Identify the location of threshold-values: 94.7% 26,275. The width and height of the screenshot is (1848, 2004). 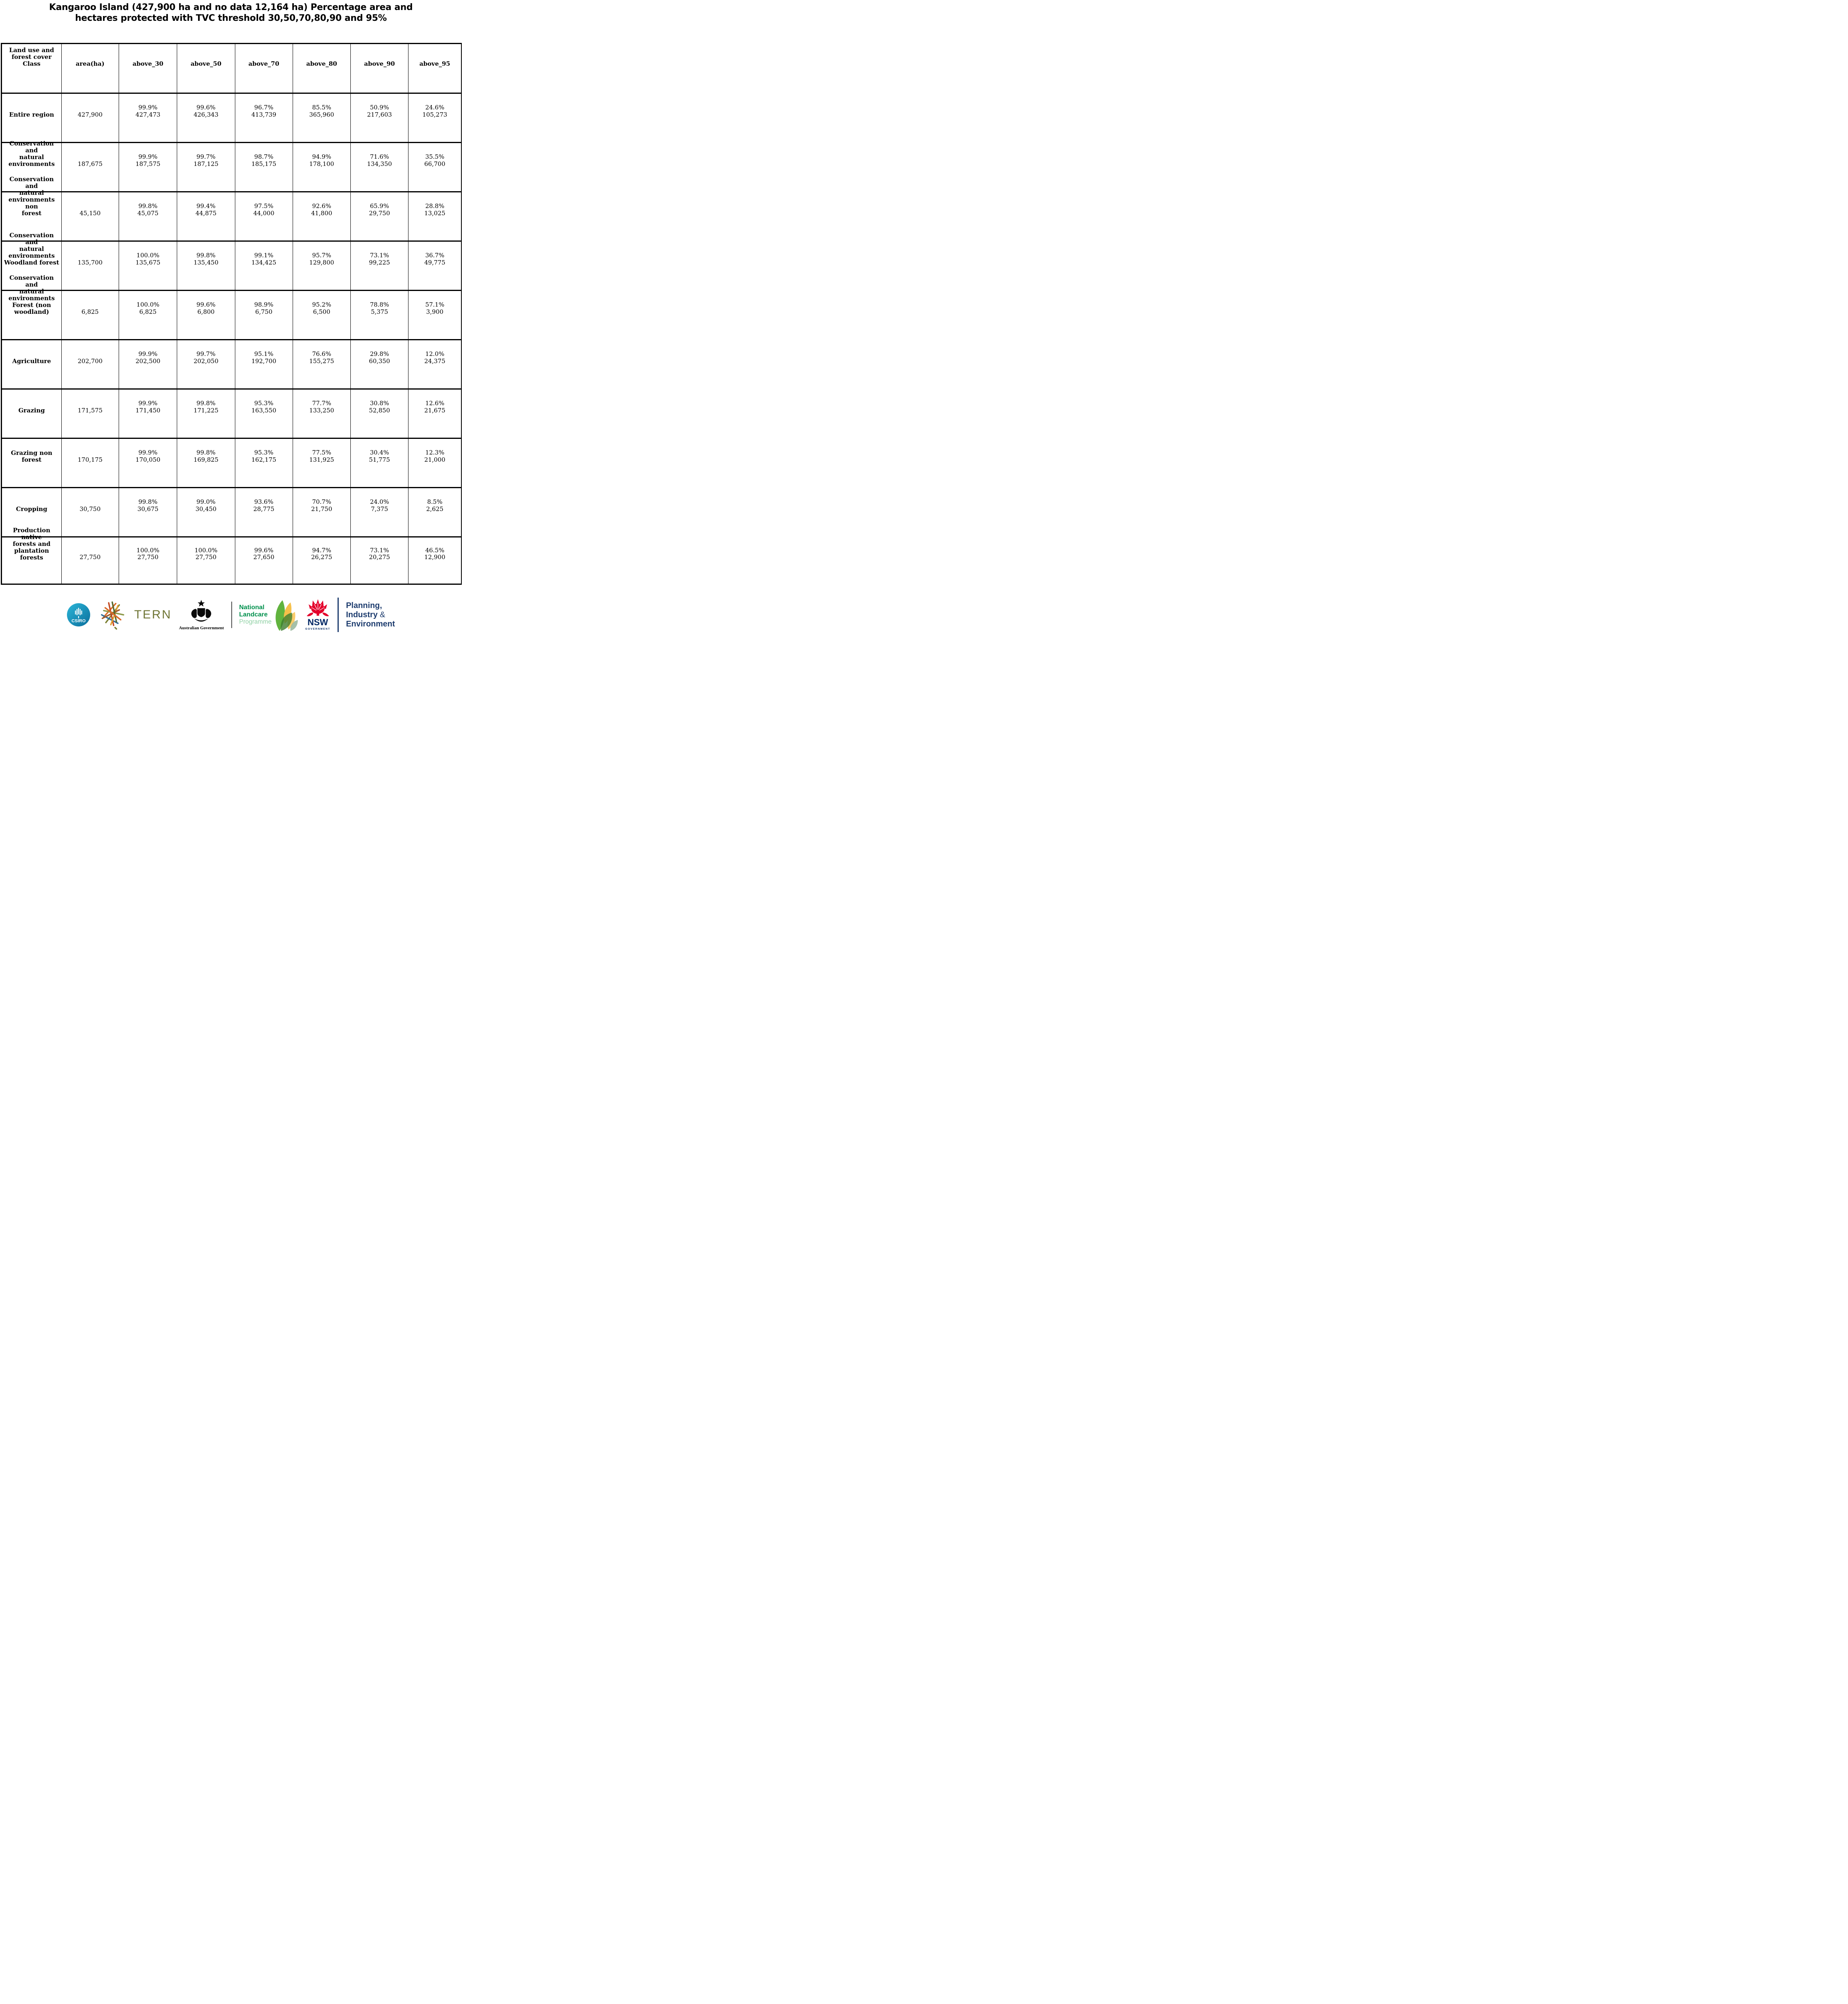
(321, 554).